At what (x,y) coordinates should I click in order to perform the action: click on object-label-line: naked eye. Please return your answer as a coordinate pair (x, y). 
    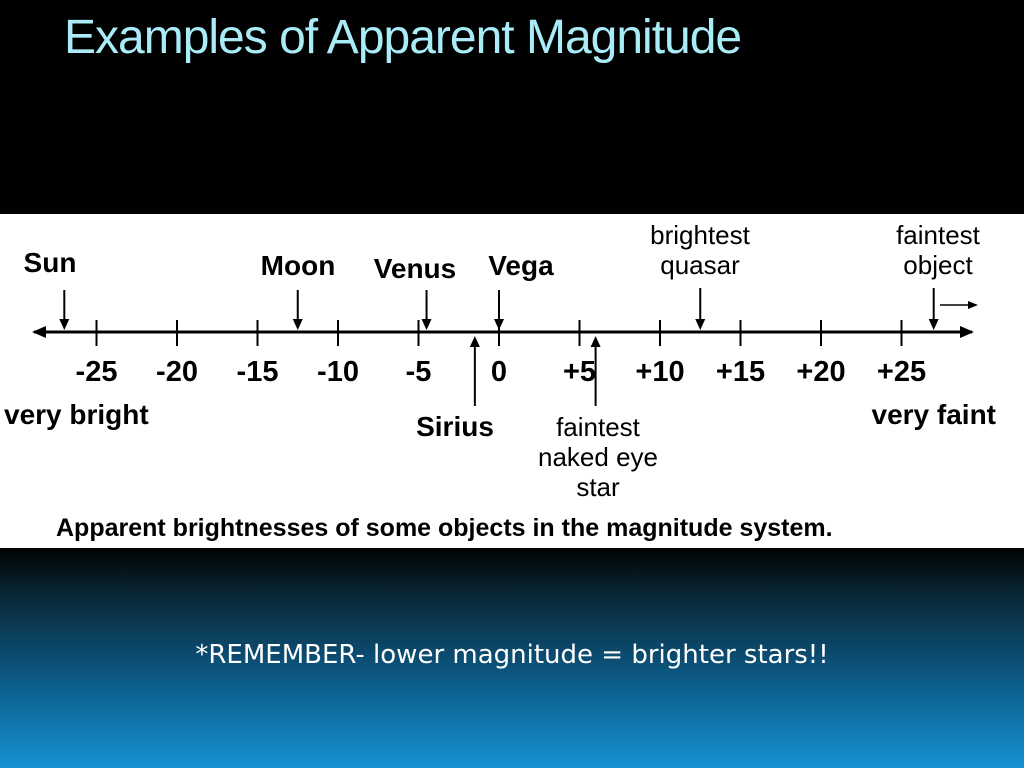
    Looking at the image, I should click on (598, 457).